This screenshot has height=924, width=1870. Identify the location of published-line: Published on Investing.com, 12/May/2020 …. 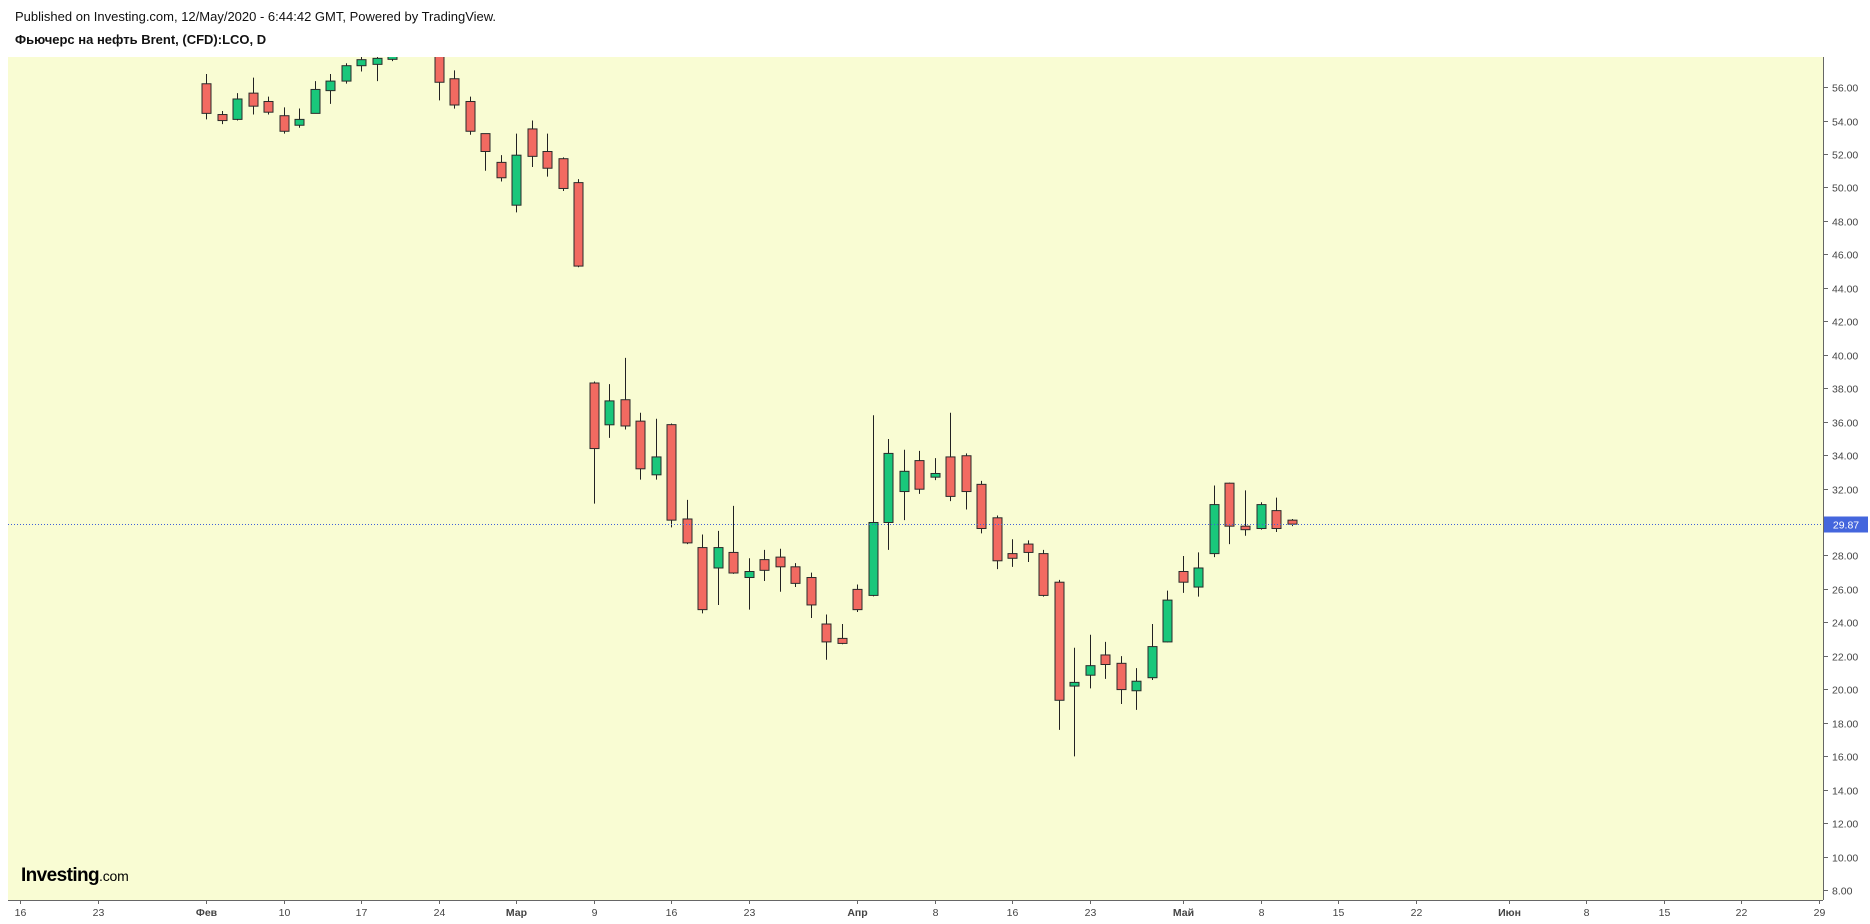
(256, 16).